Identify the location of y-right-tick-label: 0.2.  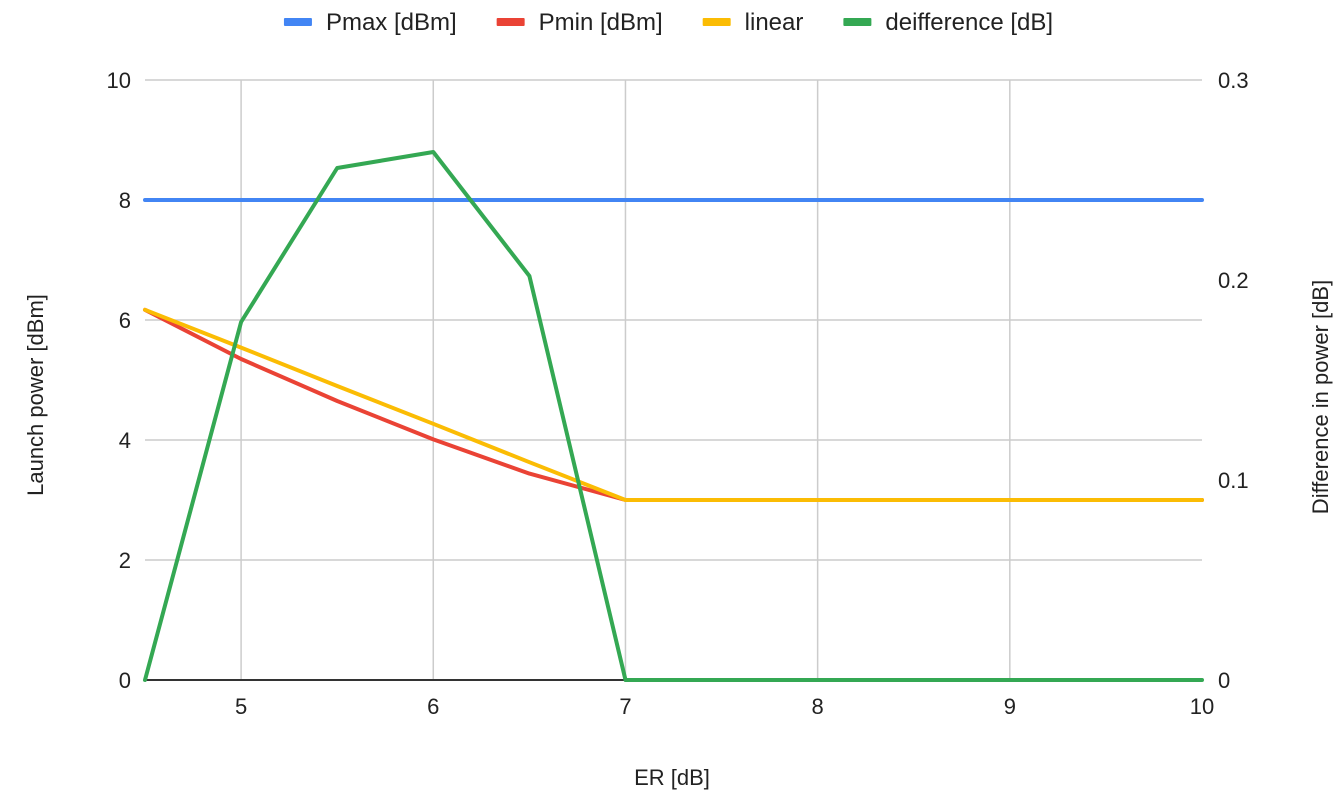
(1233, 280).